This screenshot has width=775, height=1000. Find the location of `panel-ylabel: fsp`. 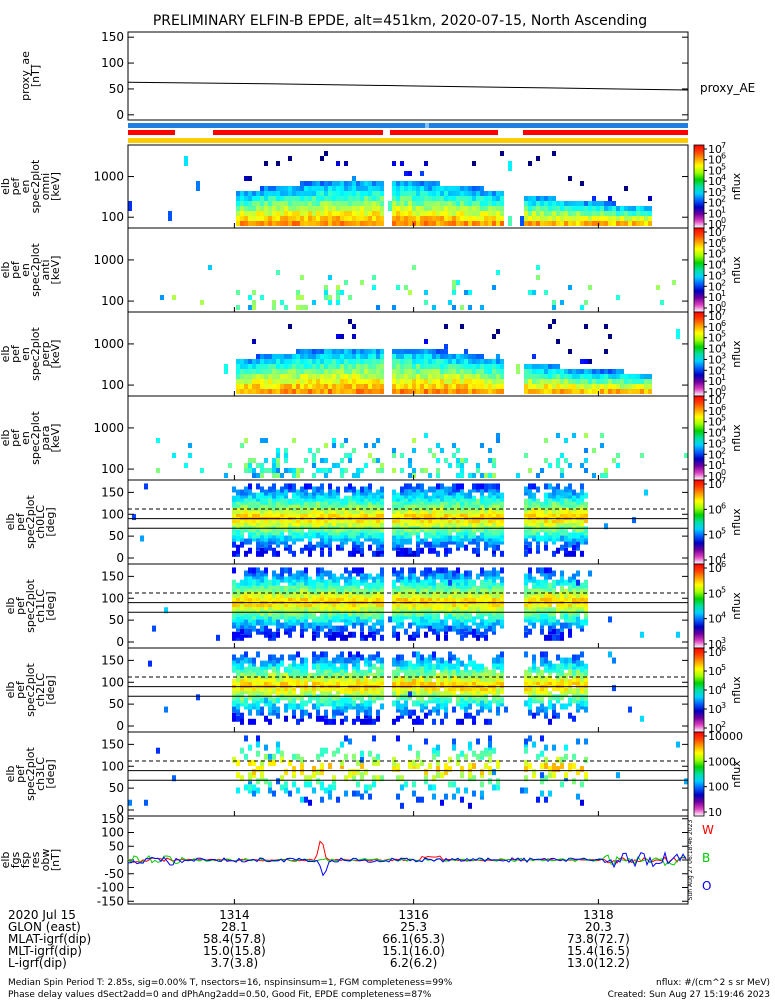

panel-ylabel: fsp is located at coordinates (25, 860).